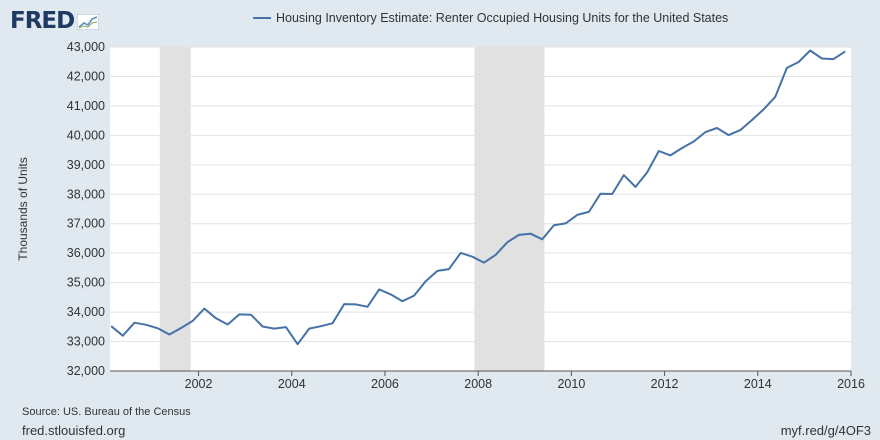 The height and width of the screenshot is (440, 880). What do you see at coordinates (478, 384) in the screenshot?
I see `x-tick-label: 2008` at bounding box center [478, 384].